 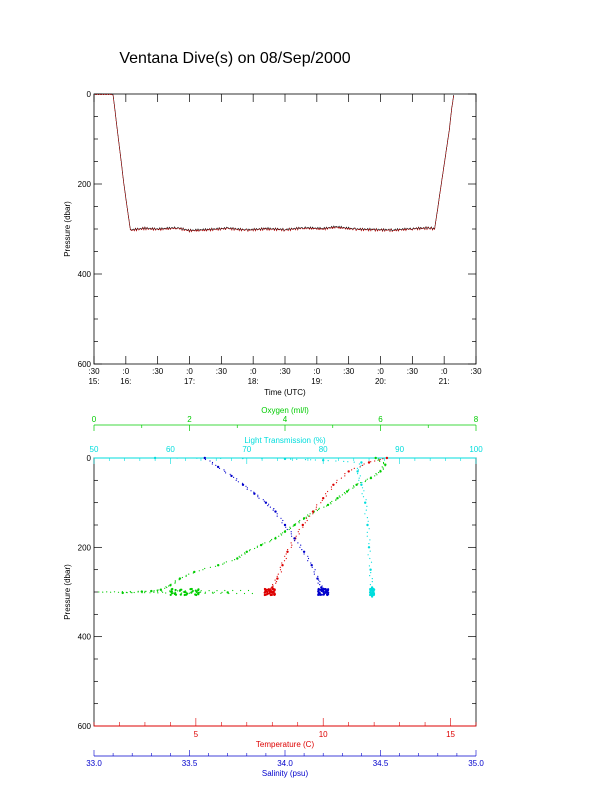 What do you see at coordinates (246, 449) in the screenshot?
I see `light-tick-label: 70` at bounding box center [246, 449].